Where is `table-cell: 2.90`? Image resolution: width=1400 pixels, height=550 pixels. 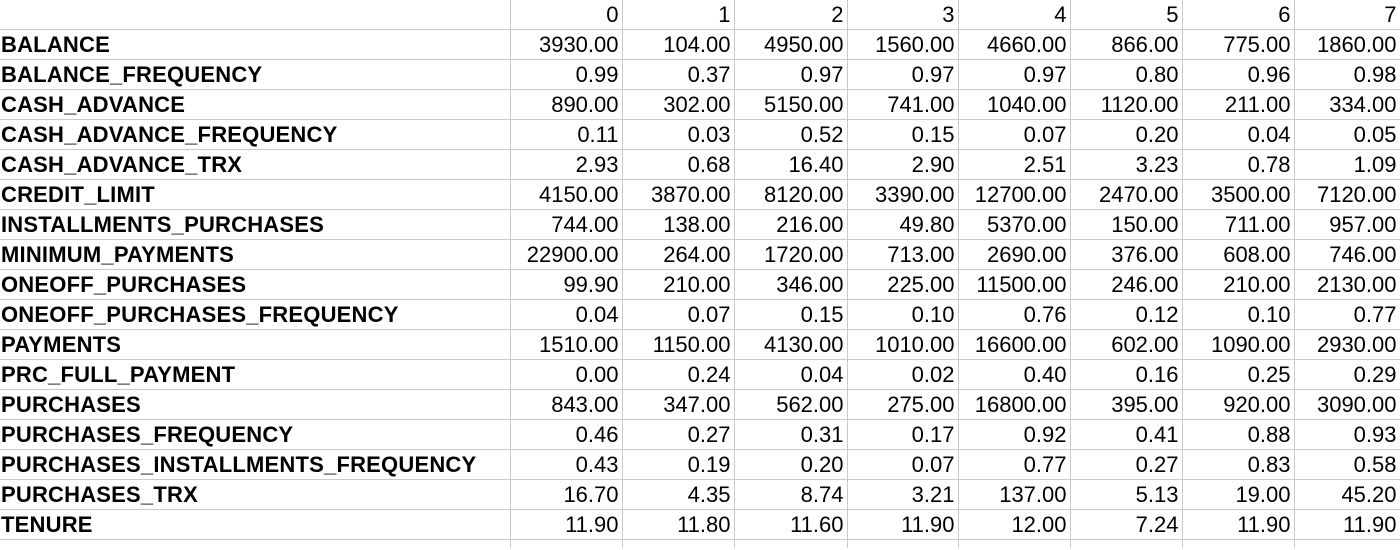 table-cell: 2.90 is located at coordinates (903, 164).